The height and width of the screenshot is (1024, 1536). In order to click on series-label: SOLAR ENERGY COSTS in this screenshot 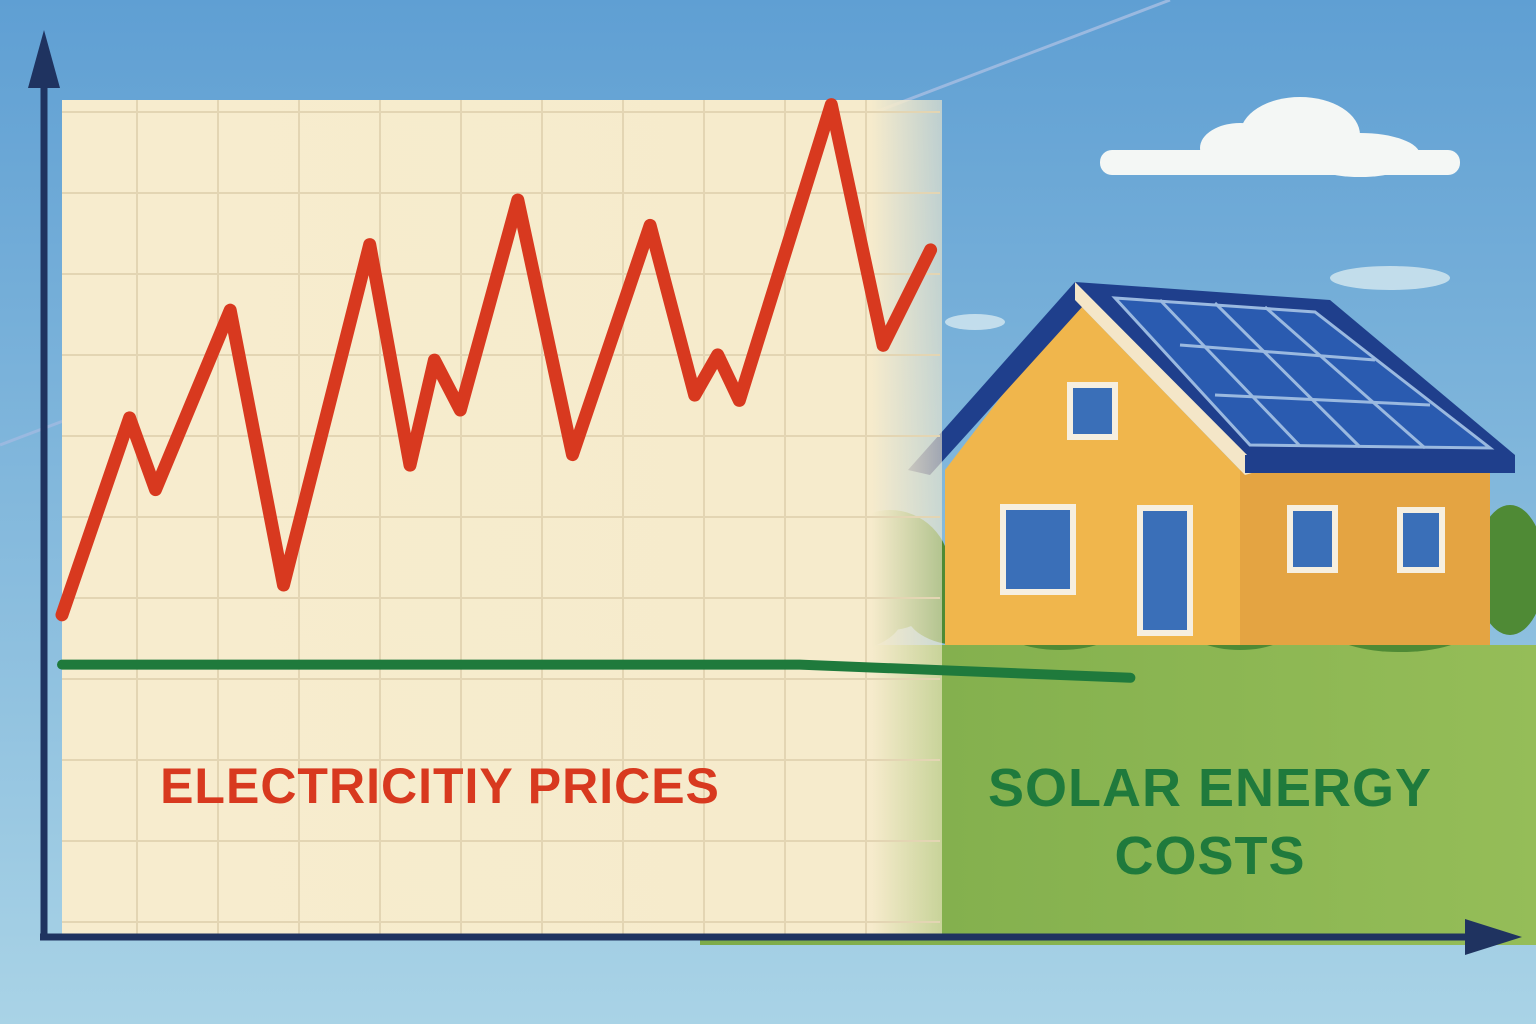, I will do `click(1210, 822)`.